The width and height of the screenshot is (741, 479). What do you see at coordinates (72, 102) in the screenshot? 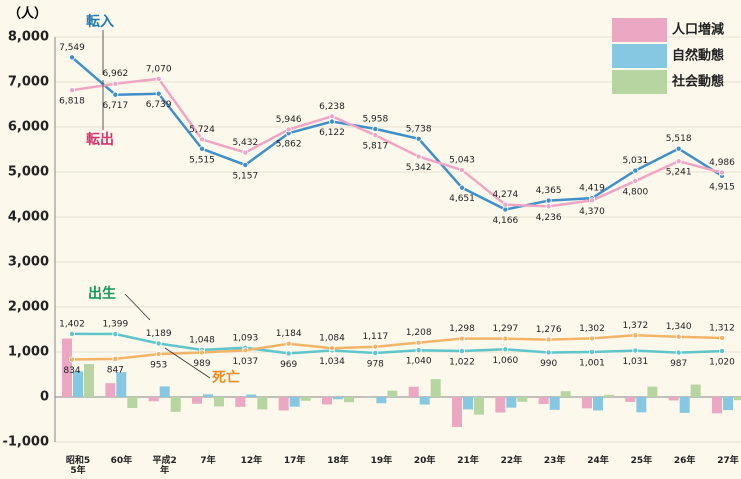
I see `data-label: 6,818` at bounding box center [72, 102].